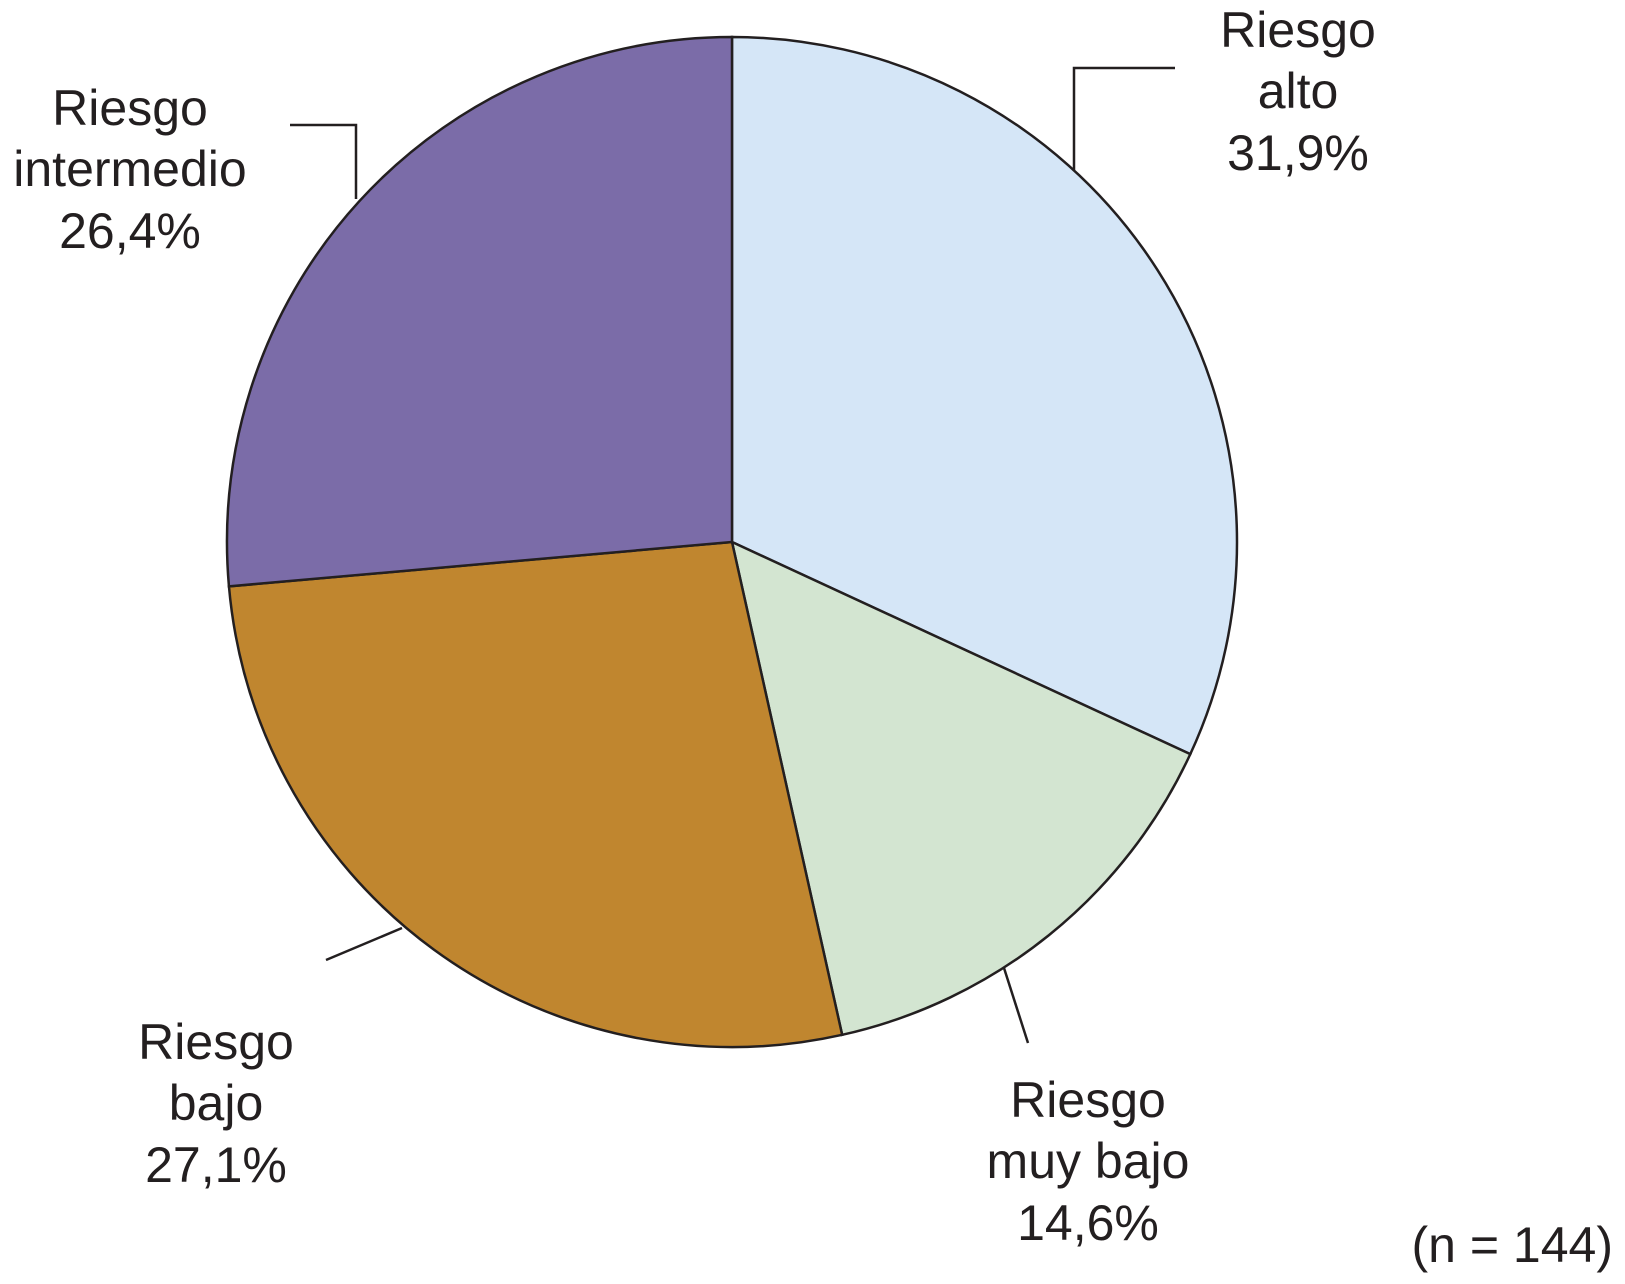 This screenshot has width=1625, height=1284. Describe the element at coordinates (324, 161) in the screenshot. I see `leader-line-intermedio` at that location.